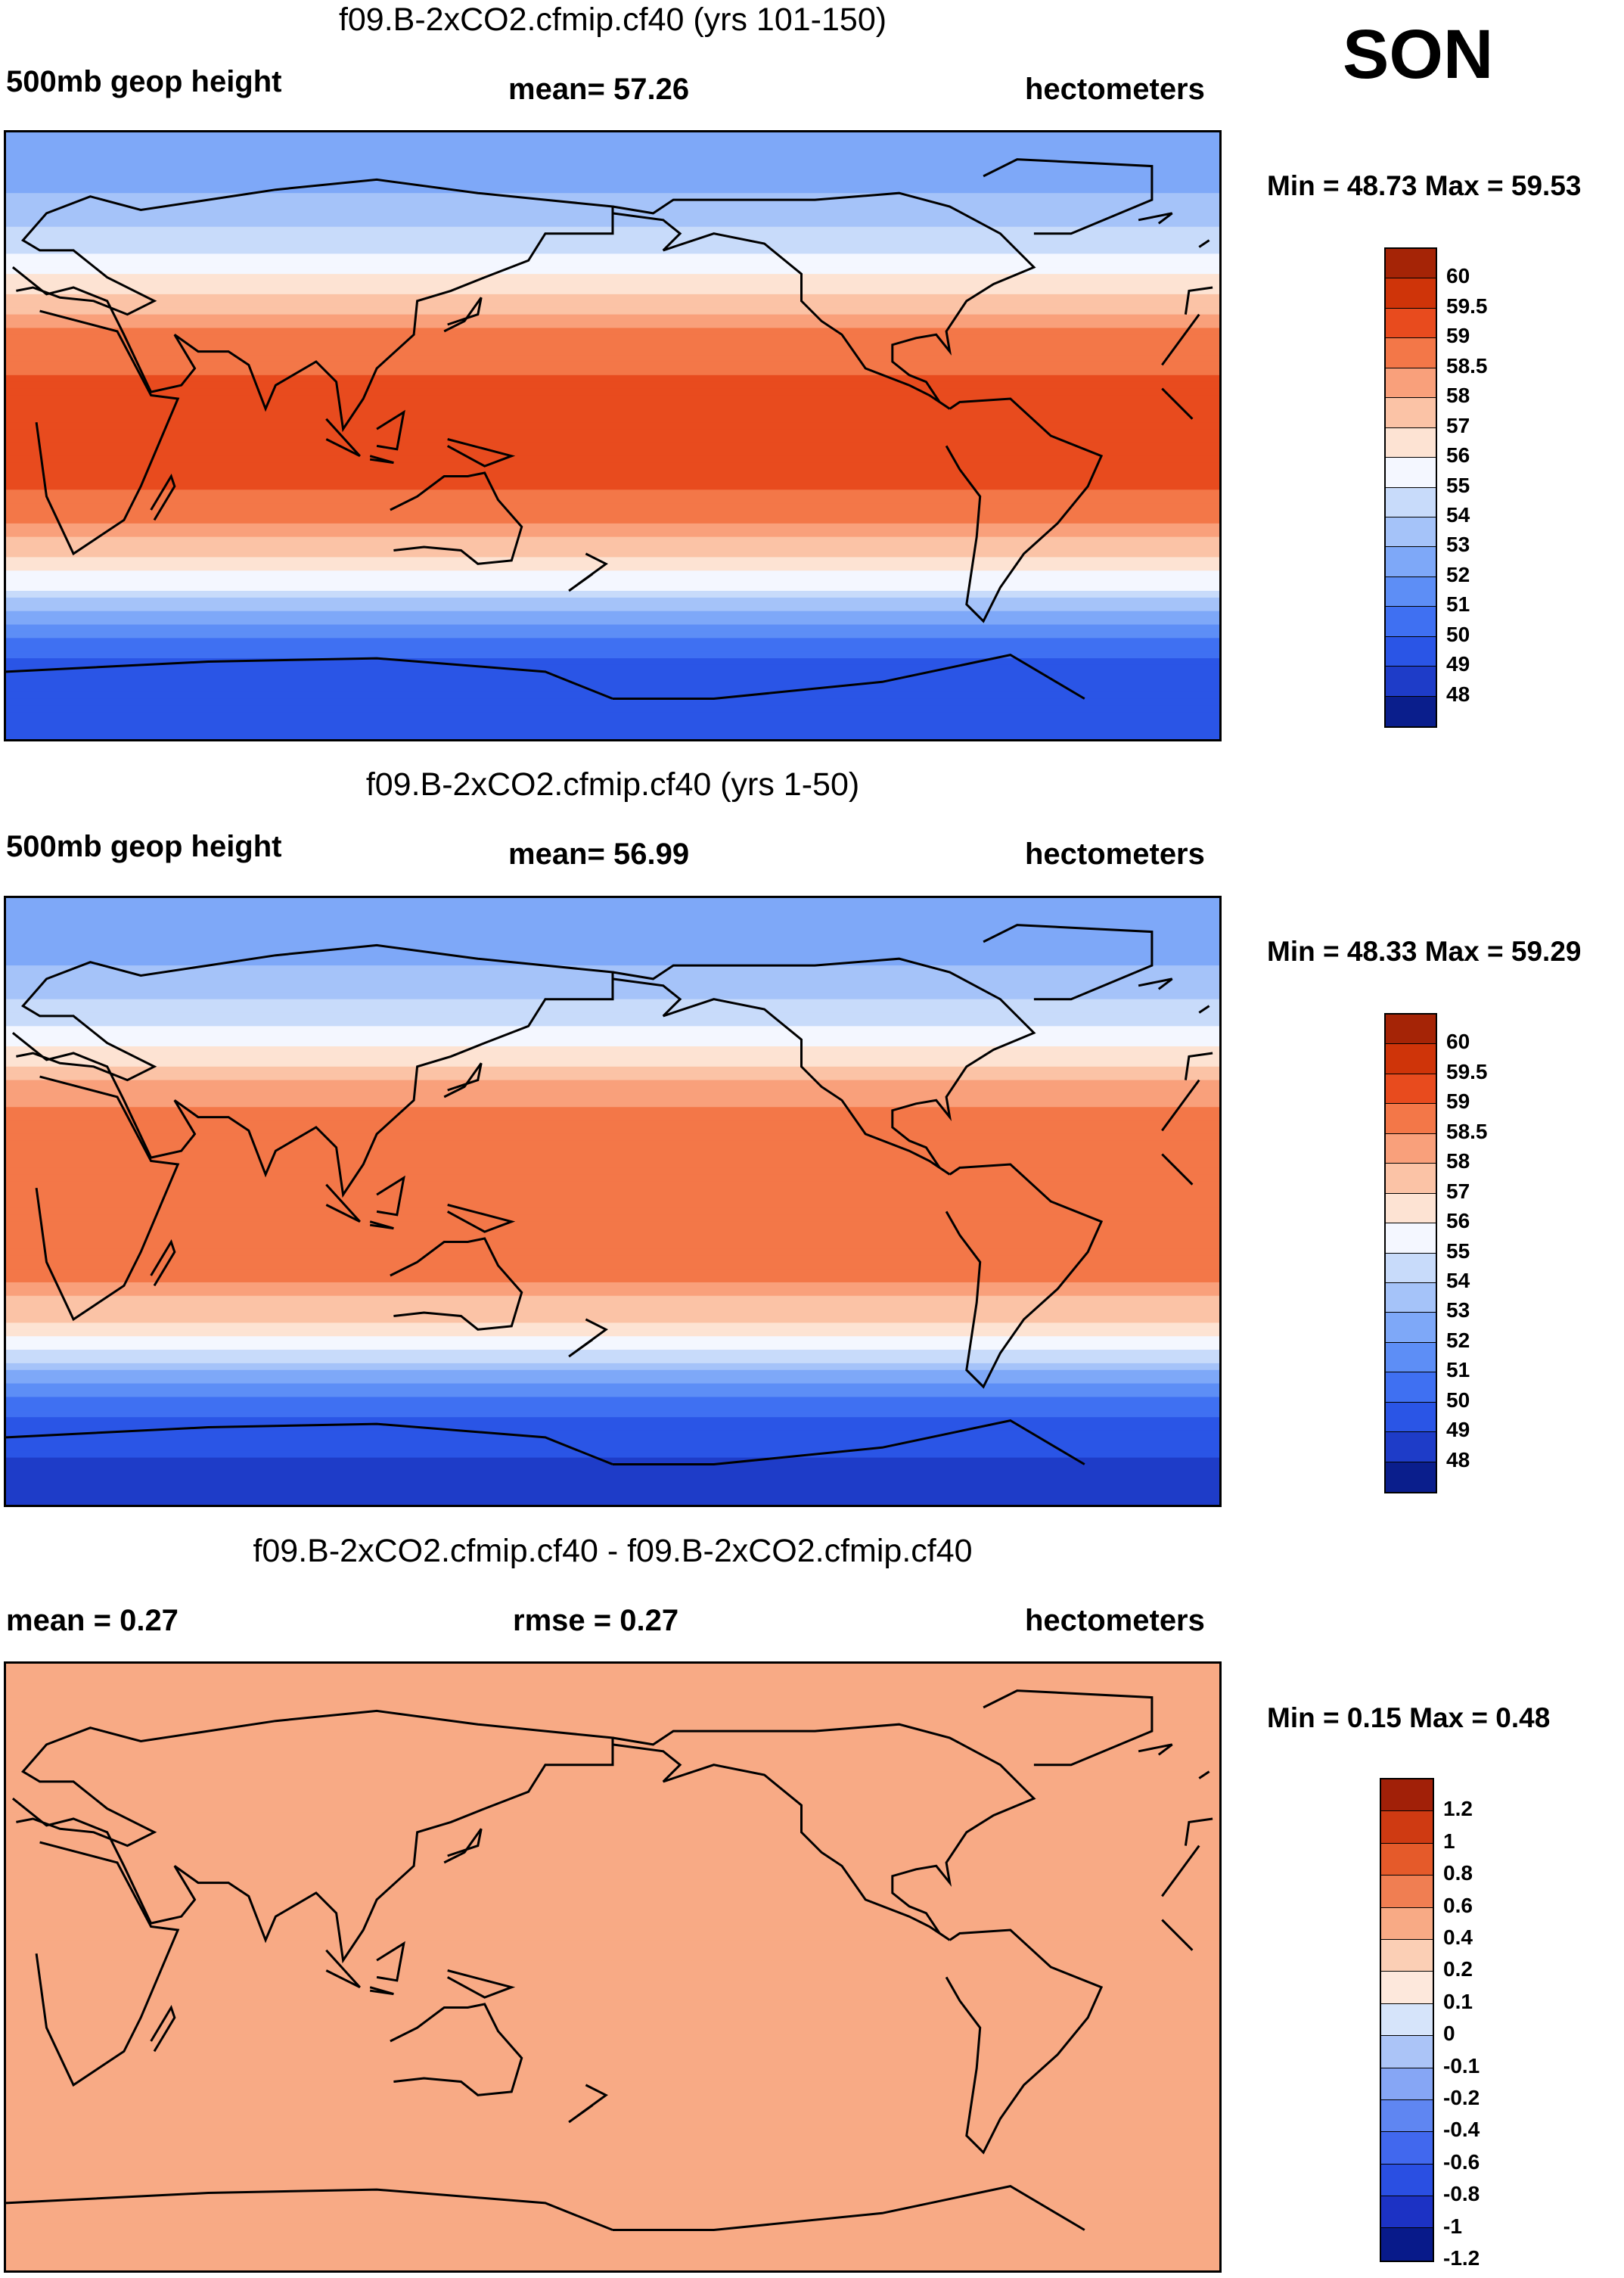 Image resolution: width=1624 pixels, height=2278 pixels. I want to click on colorbar-tick-label: -0.1, so click(1461, 2065).